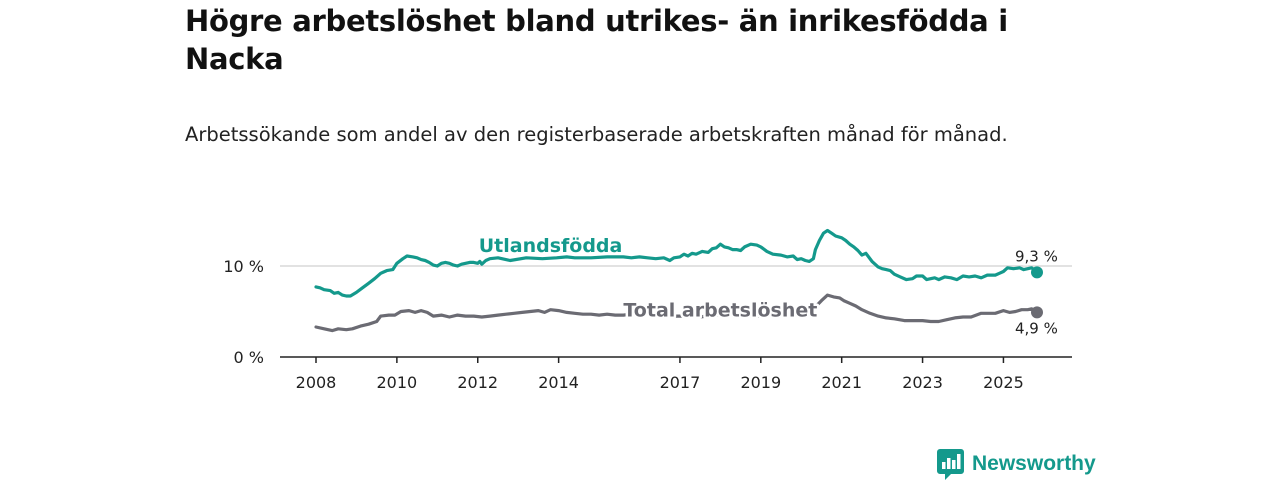 The width and height of the screenshot is (1280, 480). I want to click on series-line-utlandsfodda, so click(676, 263).